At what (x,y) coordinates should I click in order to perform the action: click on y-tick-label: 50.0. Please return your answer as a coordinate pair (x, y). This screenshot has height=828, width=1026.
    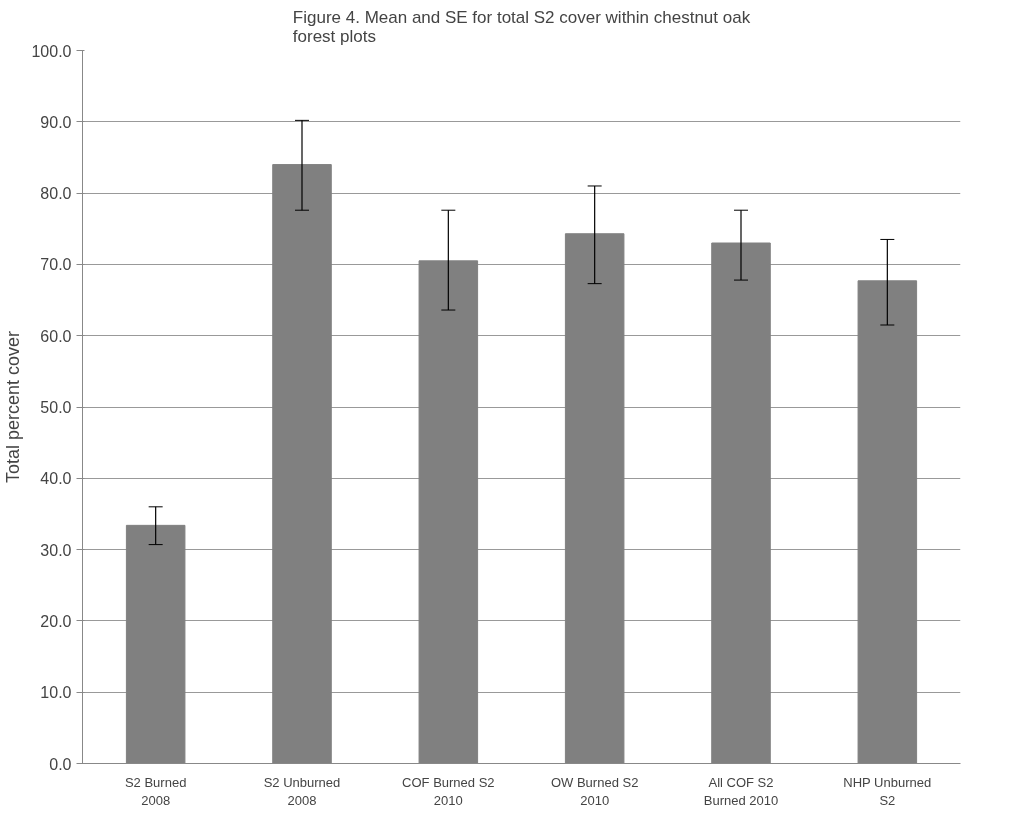
    Looking at the image, I should click on (56, 407).